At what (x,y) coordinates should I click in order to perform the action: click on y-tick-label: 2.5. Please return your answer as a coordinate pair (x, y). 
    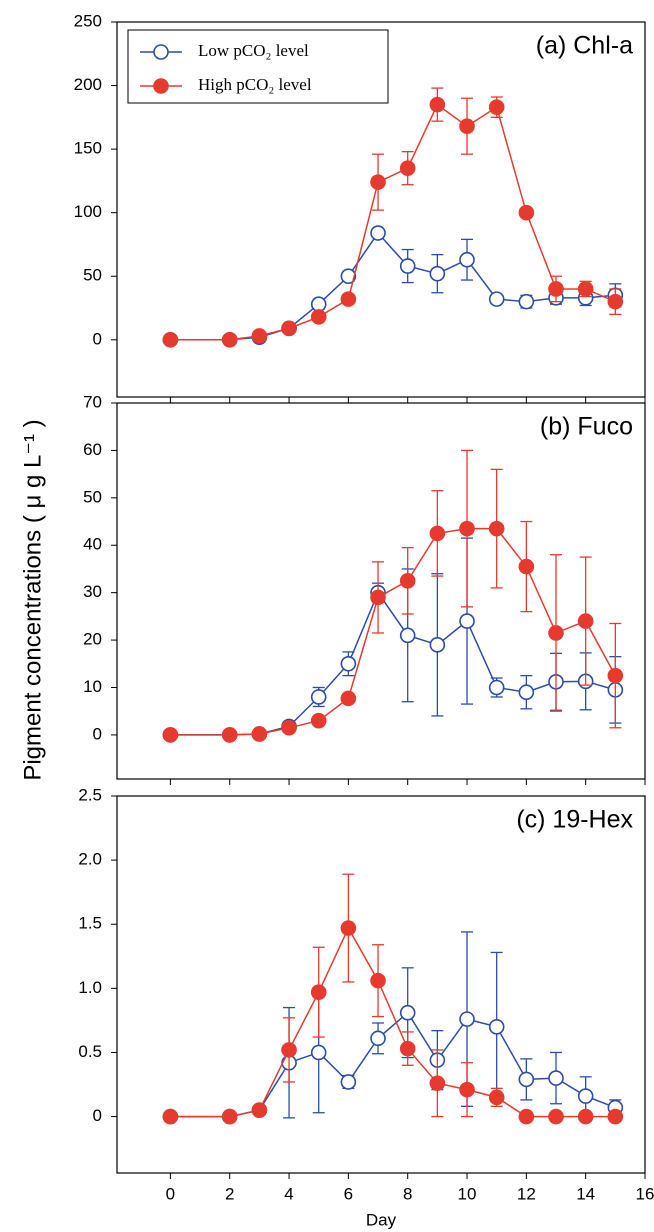
    Looking at the image, I should click on (90, 794).